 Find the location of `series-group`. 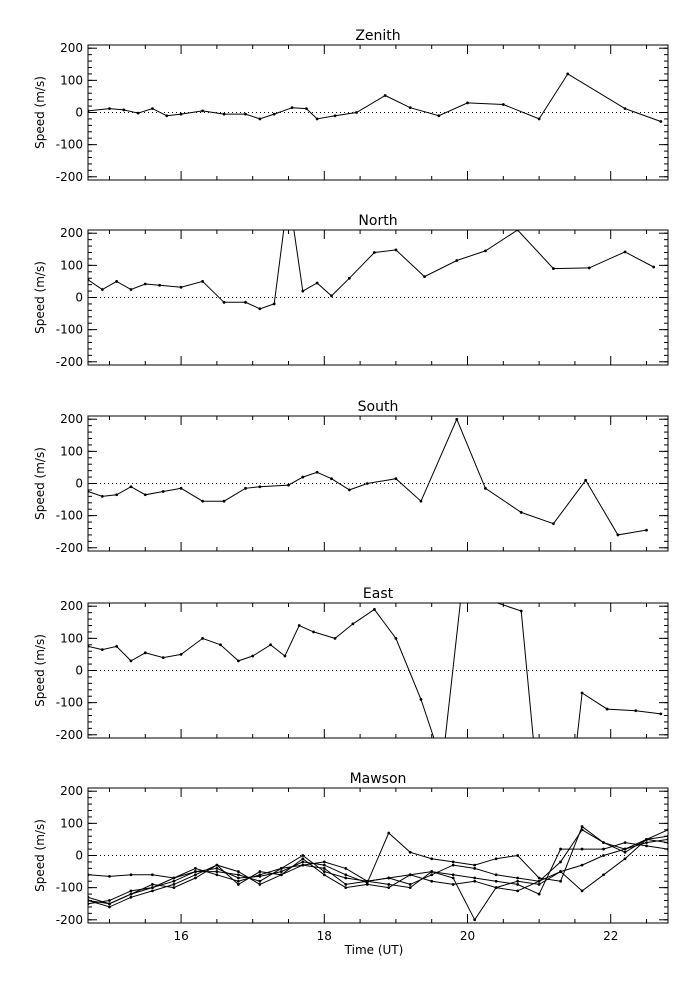

series-group is located at coordinates (372, 251).